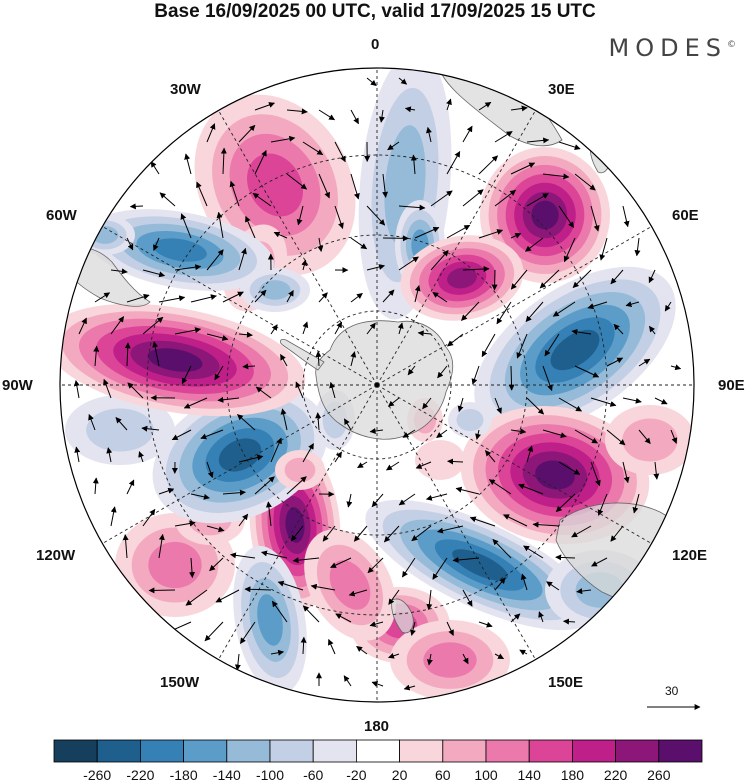  What do you see at coordinates (572, 775) in the screenshot?
I see `colorbar-tick-label: 180` at bounding box center [572, 775].